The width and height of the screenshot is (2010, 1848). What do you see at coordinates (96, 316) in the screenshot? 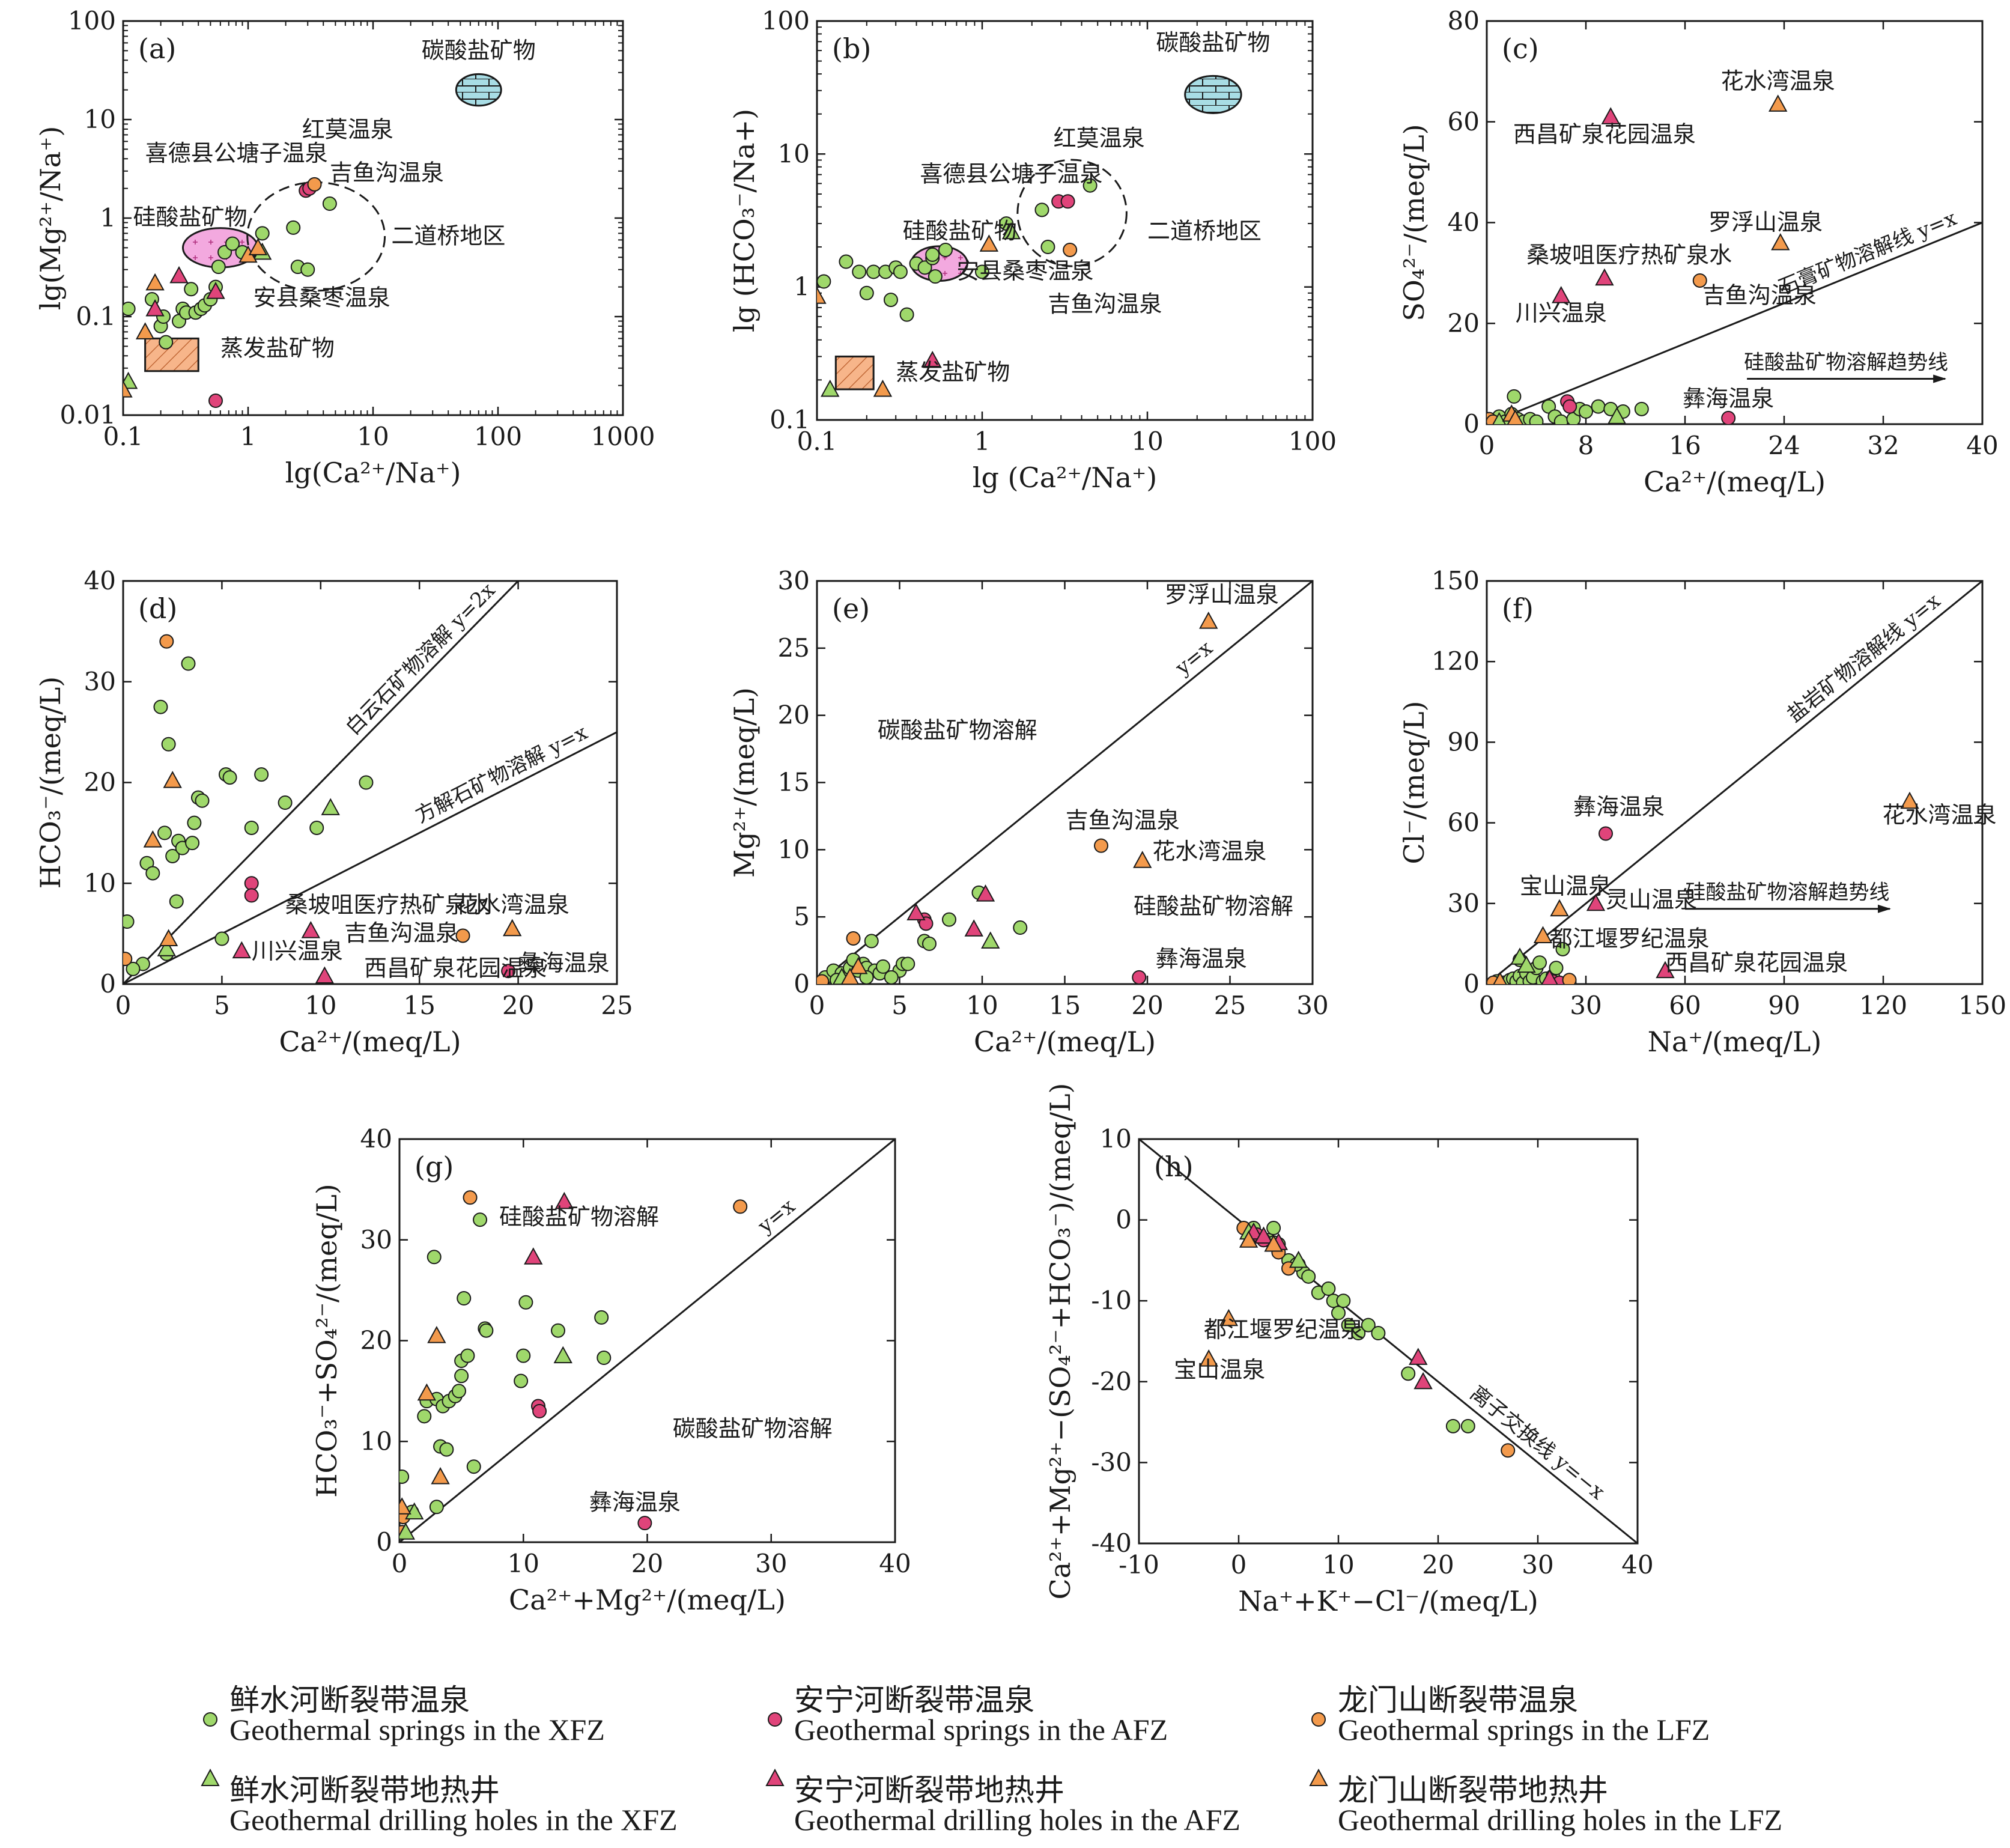
I see `y-tick-label: 0.1` at bounding box center [96, 316].